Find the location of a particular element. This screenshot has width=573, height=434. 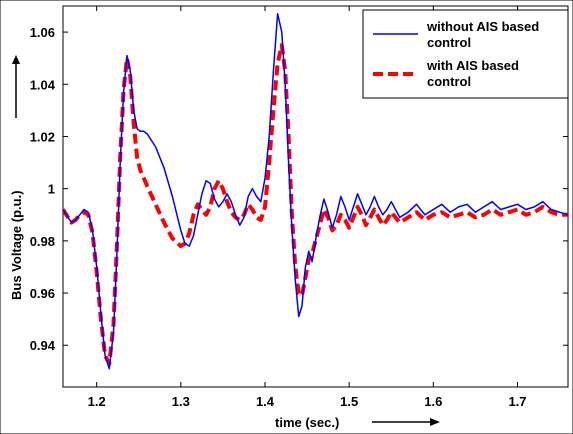

legend-label-without-ais-line1: without AIS based is located at coordinates (482, 26).